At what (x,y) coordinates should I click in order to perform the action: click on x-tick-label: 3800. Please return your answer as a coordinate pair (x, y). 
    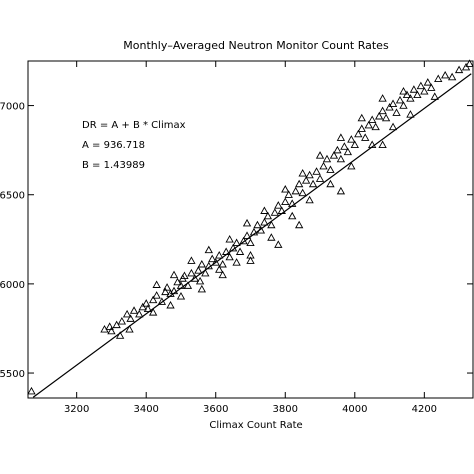
    Looking at the image, I should click on (285, 409).